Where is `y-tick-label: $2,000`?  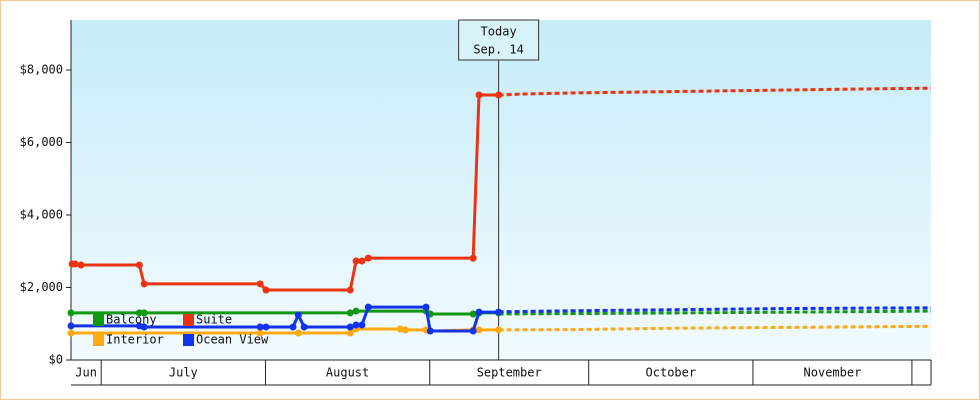
y-tick-label: $2,000 is located at coordinates (41, 287).